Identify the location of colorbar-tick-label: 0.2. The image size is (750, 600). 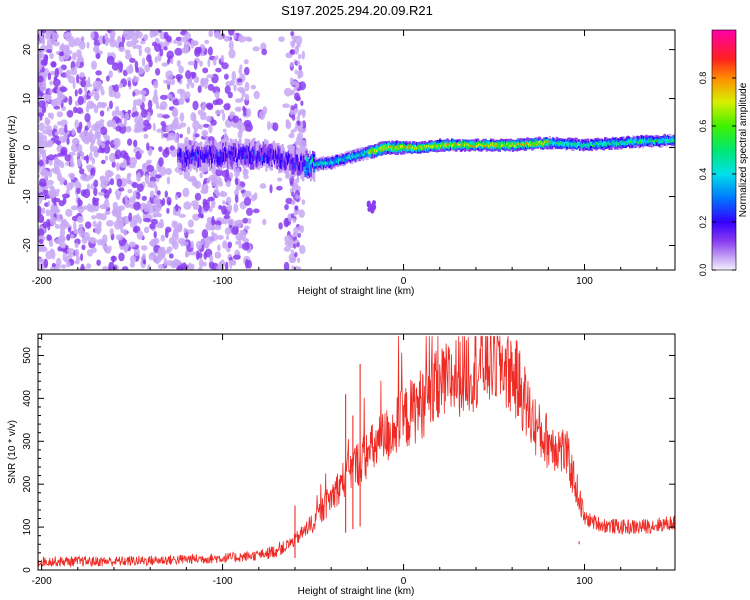
(703, 222).